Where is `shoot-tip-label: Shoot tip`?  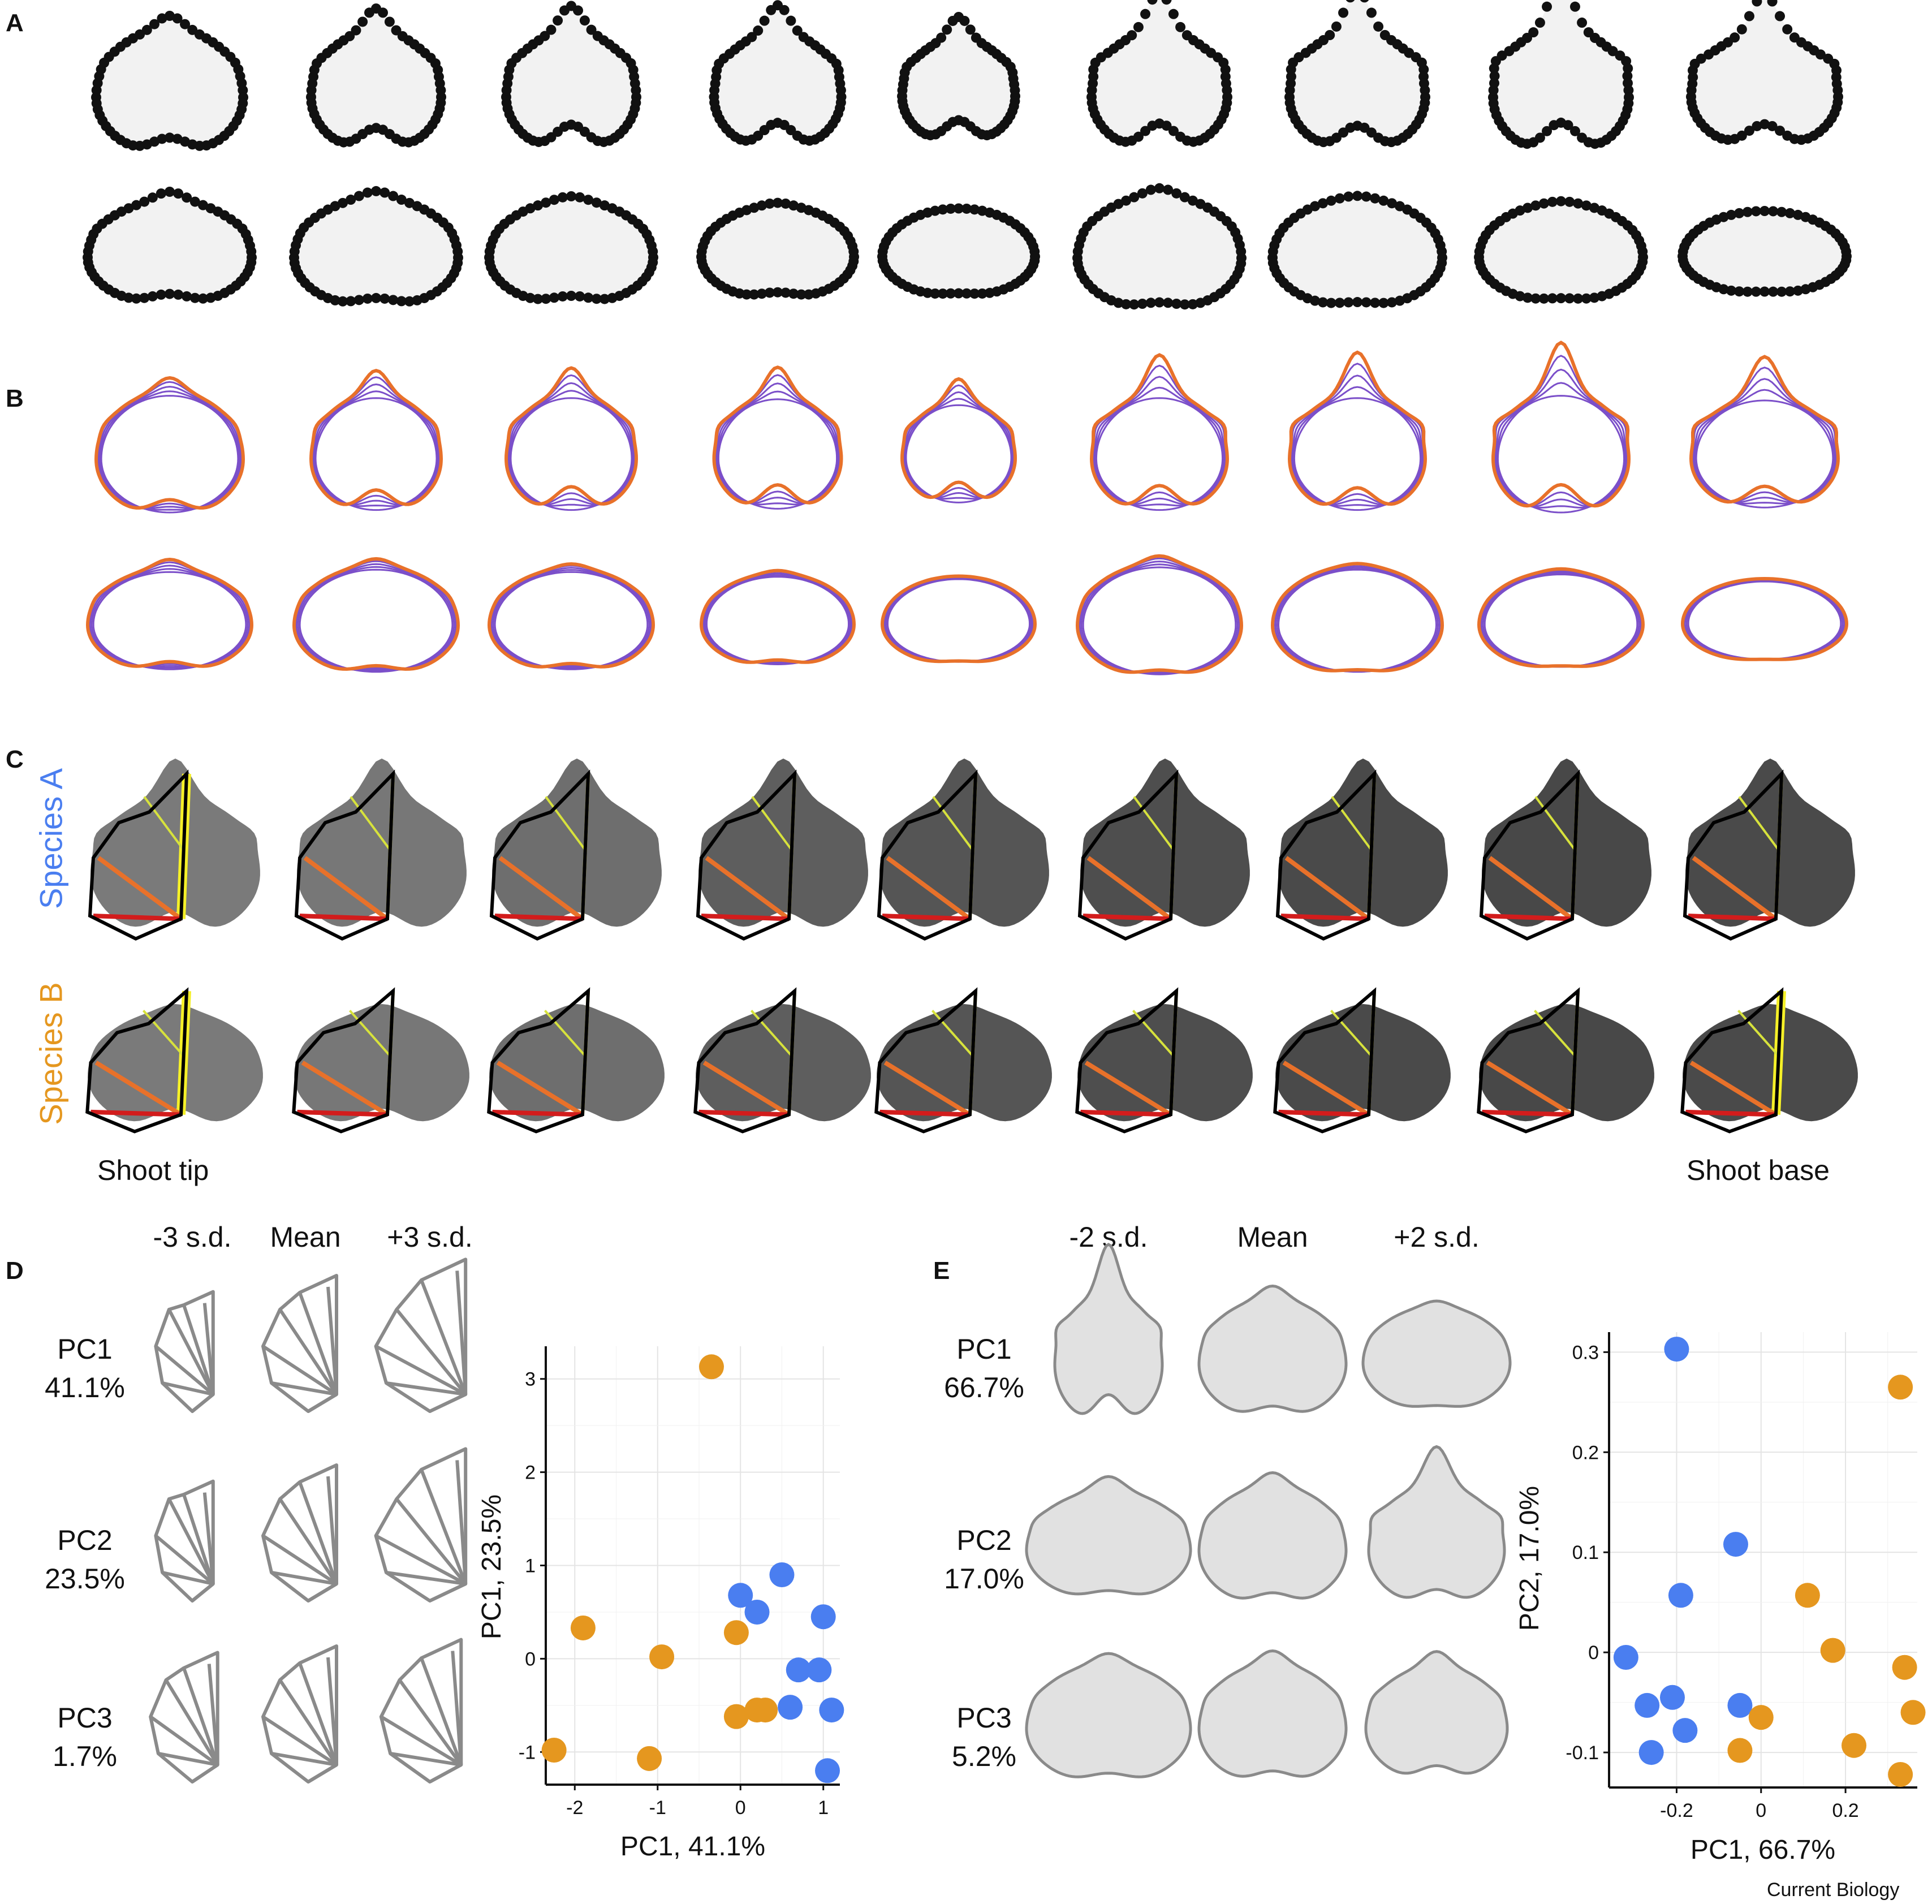
shoot-tip-label: Shoot tip is located at coordinates (153, 1170).